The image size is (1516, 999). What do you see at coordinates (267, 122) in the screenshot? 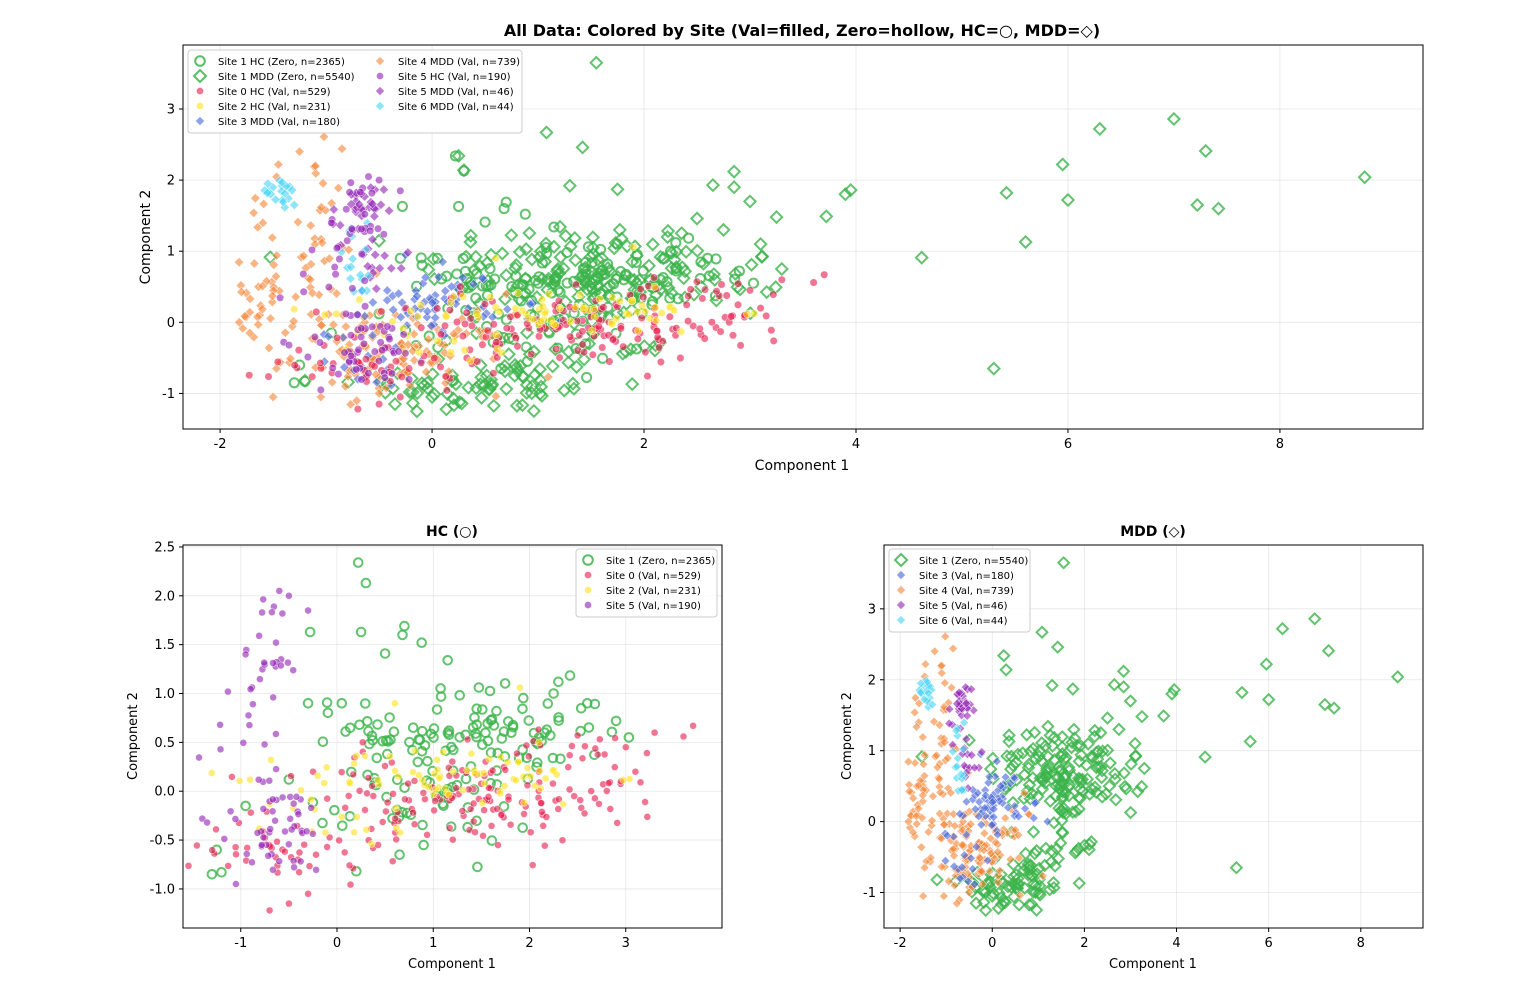
I see `legend-item: Site 3 MDD (Val, n=180)` at bounding box center [267, 122].